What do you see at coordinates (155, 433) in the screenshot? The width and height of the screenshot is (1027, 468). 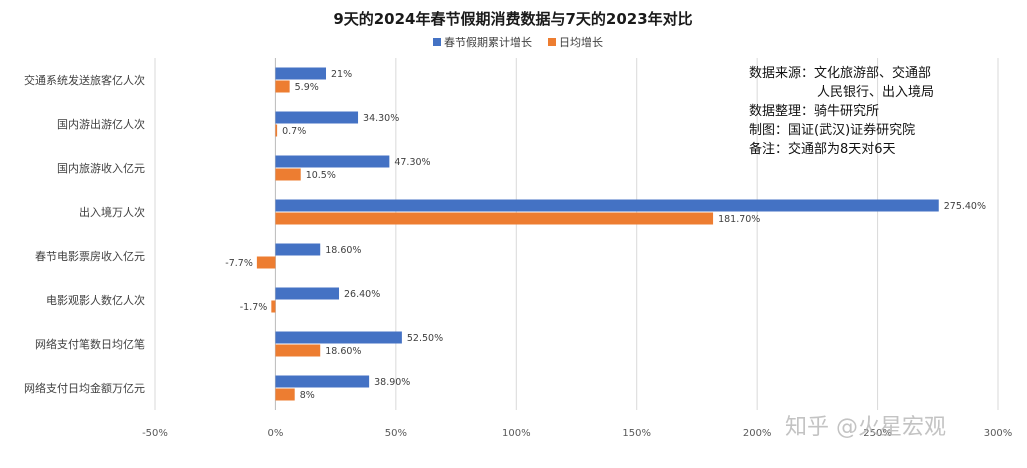 I see `x-tick-label: -50%` at bounding box center [155, 433].